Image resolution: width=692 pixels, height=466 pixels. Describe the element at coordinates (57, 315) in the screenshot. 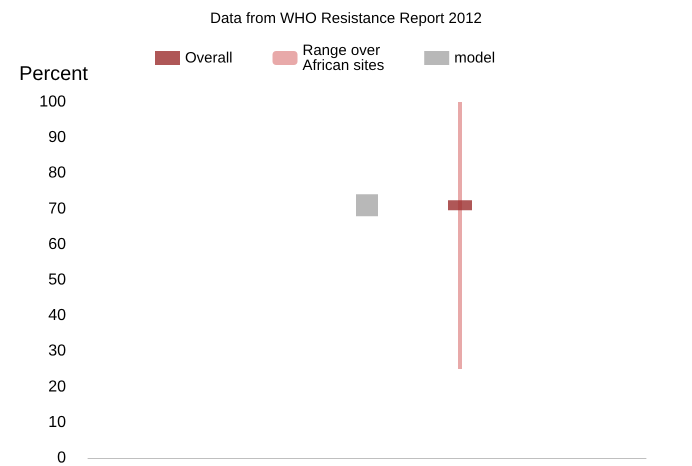

I see `y-tick-label: 40` at that location.